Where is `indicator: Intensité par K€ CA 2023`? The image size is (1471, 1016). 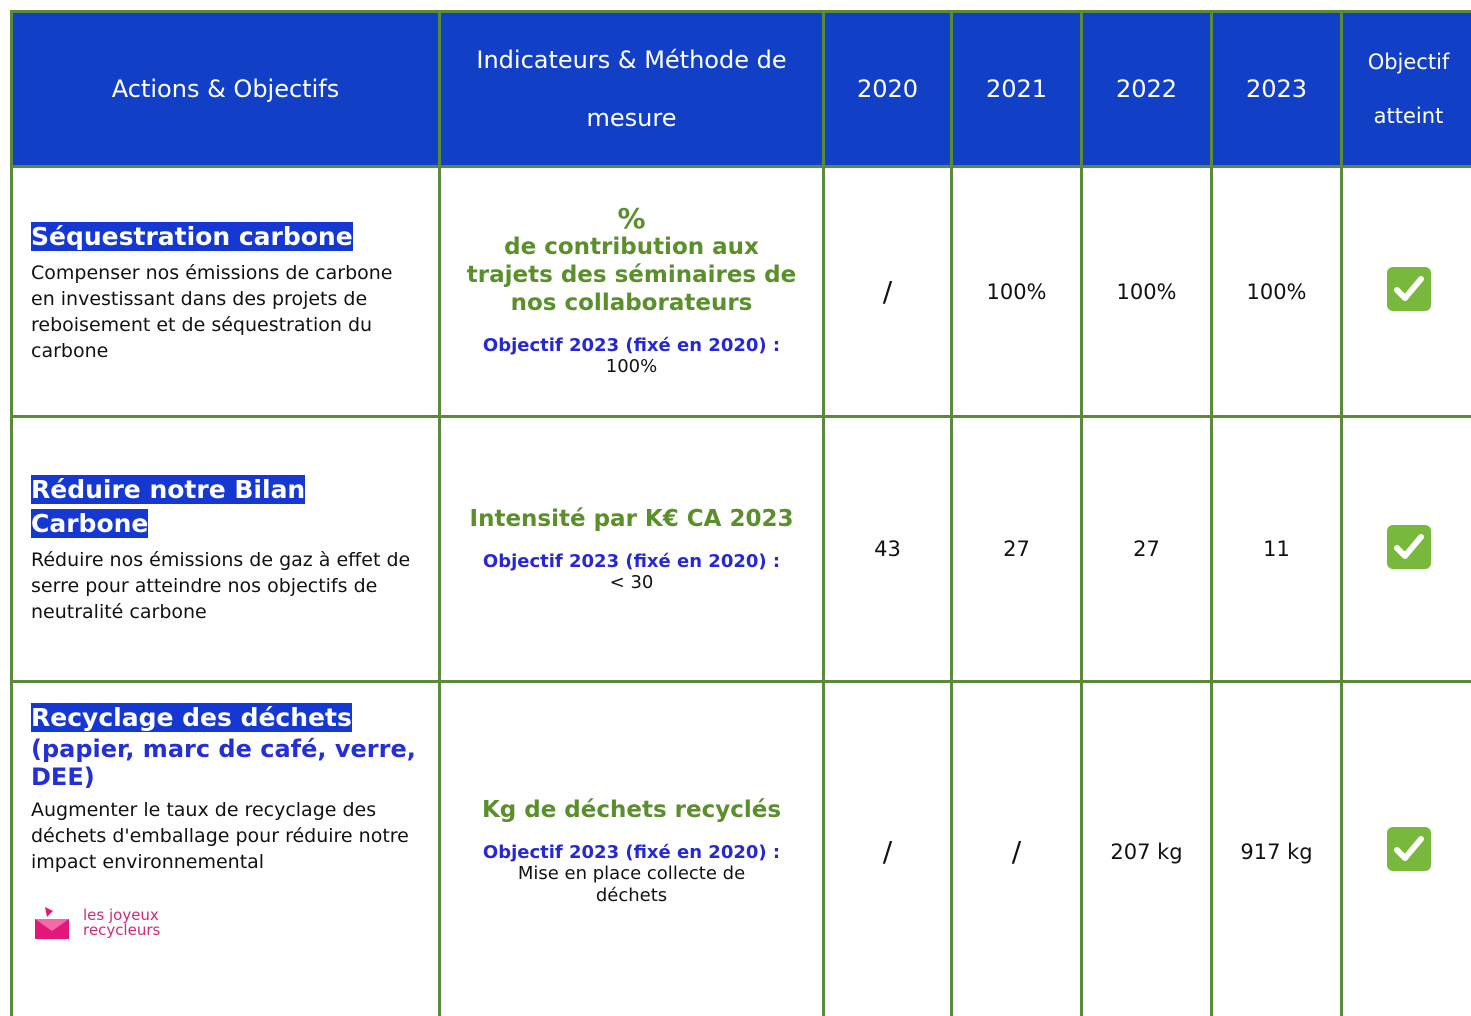 indicator: Intensité par K€ CA 2023 is located at coordinates (631, 518).